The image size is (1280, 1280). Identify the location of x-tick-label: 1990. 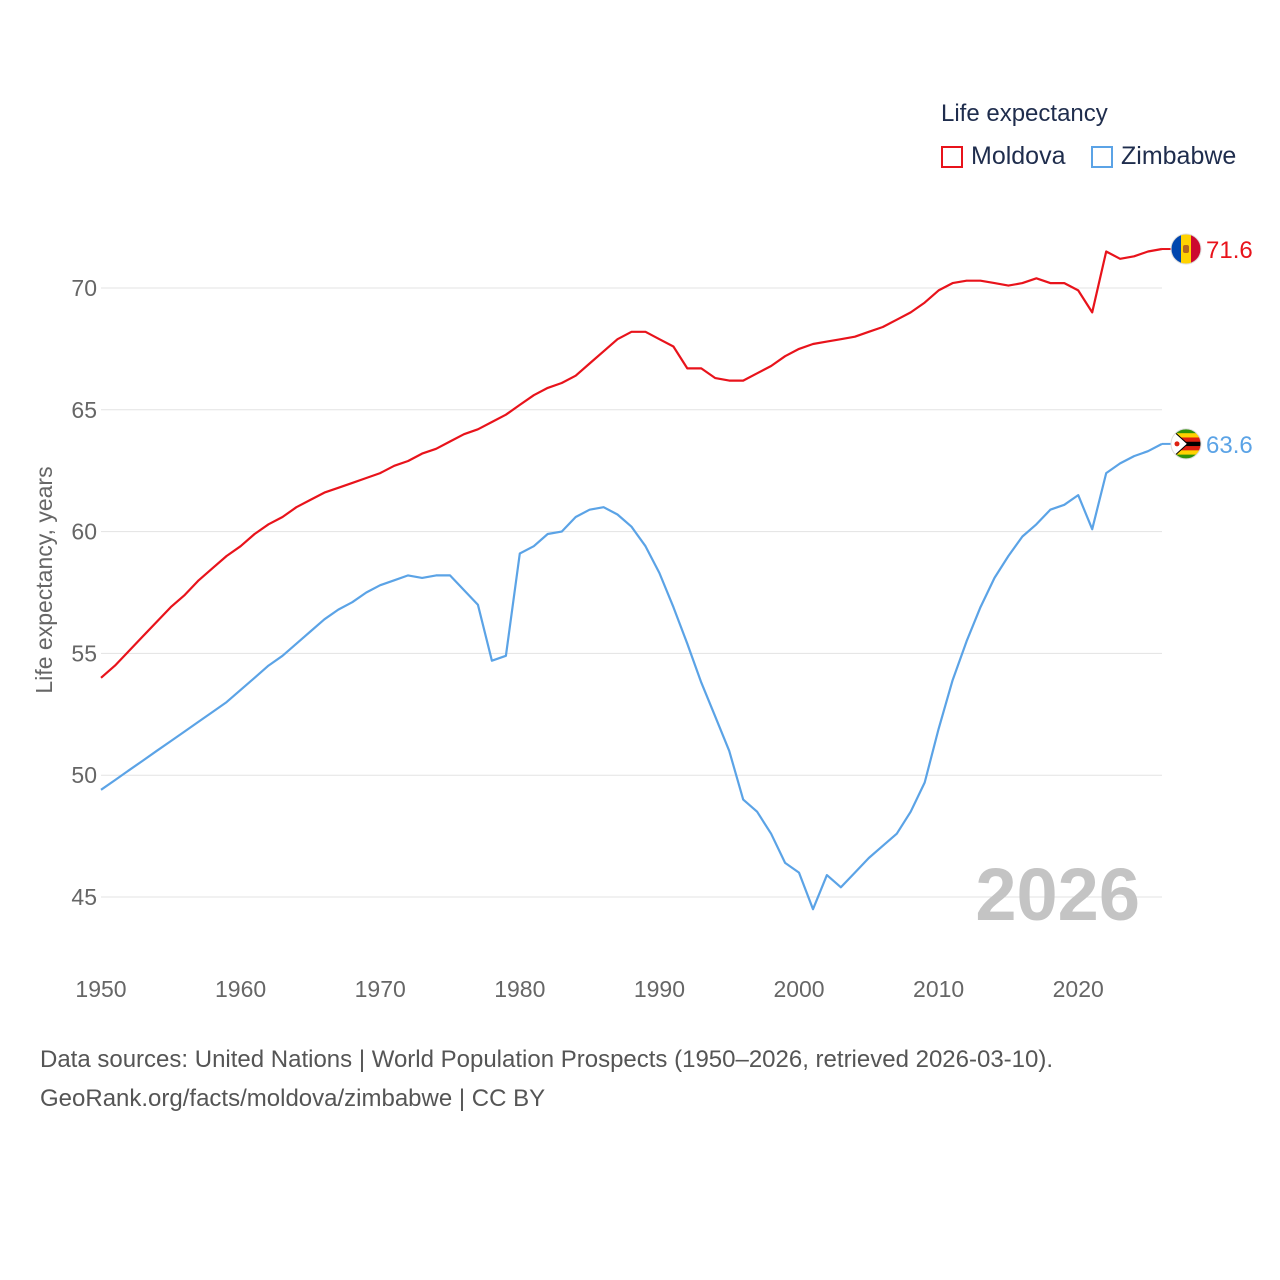
(659, 989).